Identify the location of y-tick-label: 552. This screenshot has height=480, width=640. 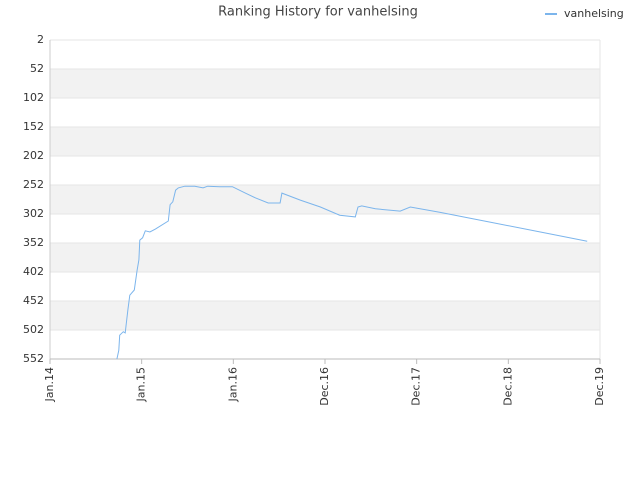
(33, 358).